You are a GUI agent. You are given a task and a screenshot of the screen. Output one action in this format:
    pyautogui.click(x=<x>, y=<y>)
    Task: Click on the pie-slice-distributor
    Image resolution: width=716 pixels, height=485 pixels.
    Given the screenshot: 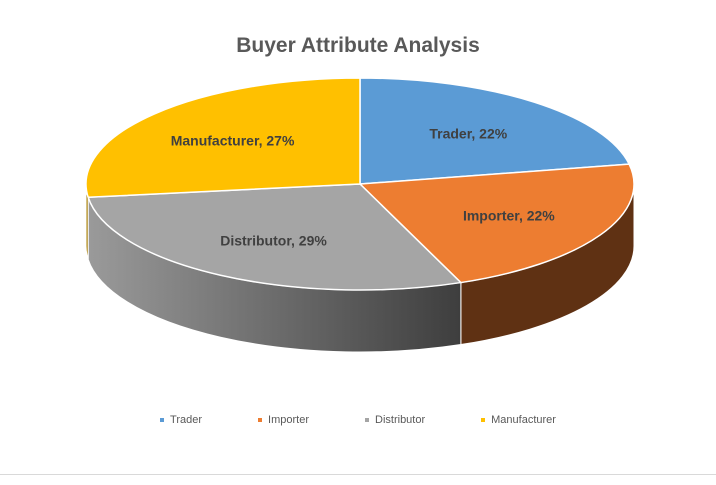 What is the action you would take?
    pyautogui.click(x=275, y=237)
    